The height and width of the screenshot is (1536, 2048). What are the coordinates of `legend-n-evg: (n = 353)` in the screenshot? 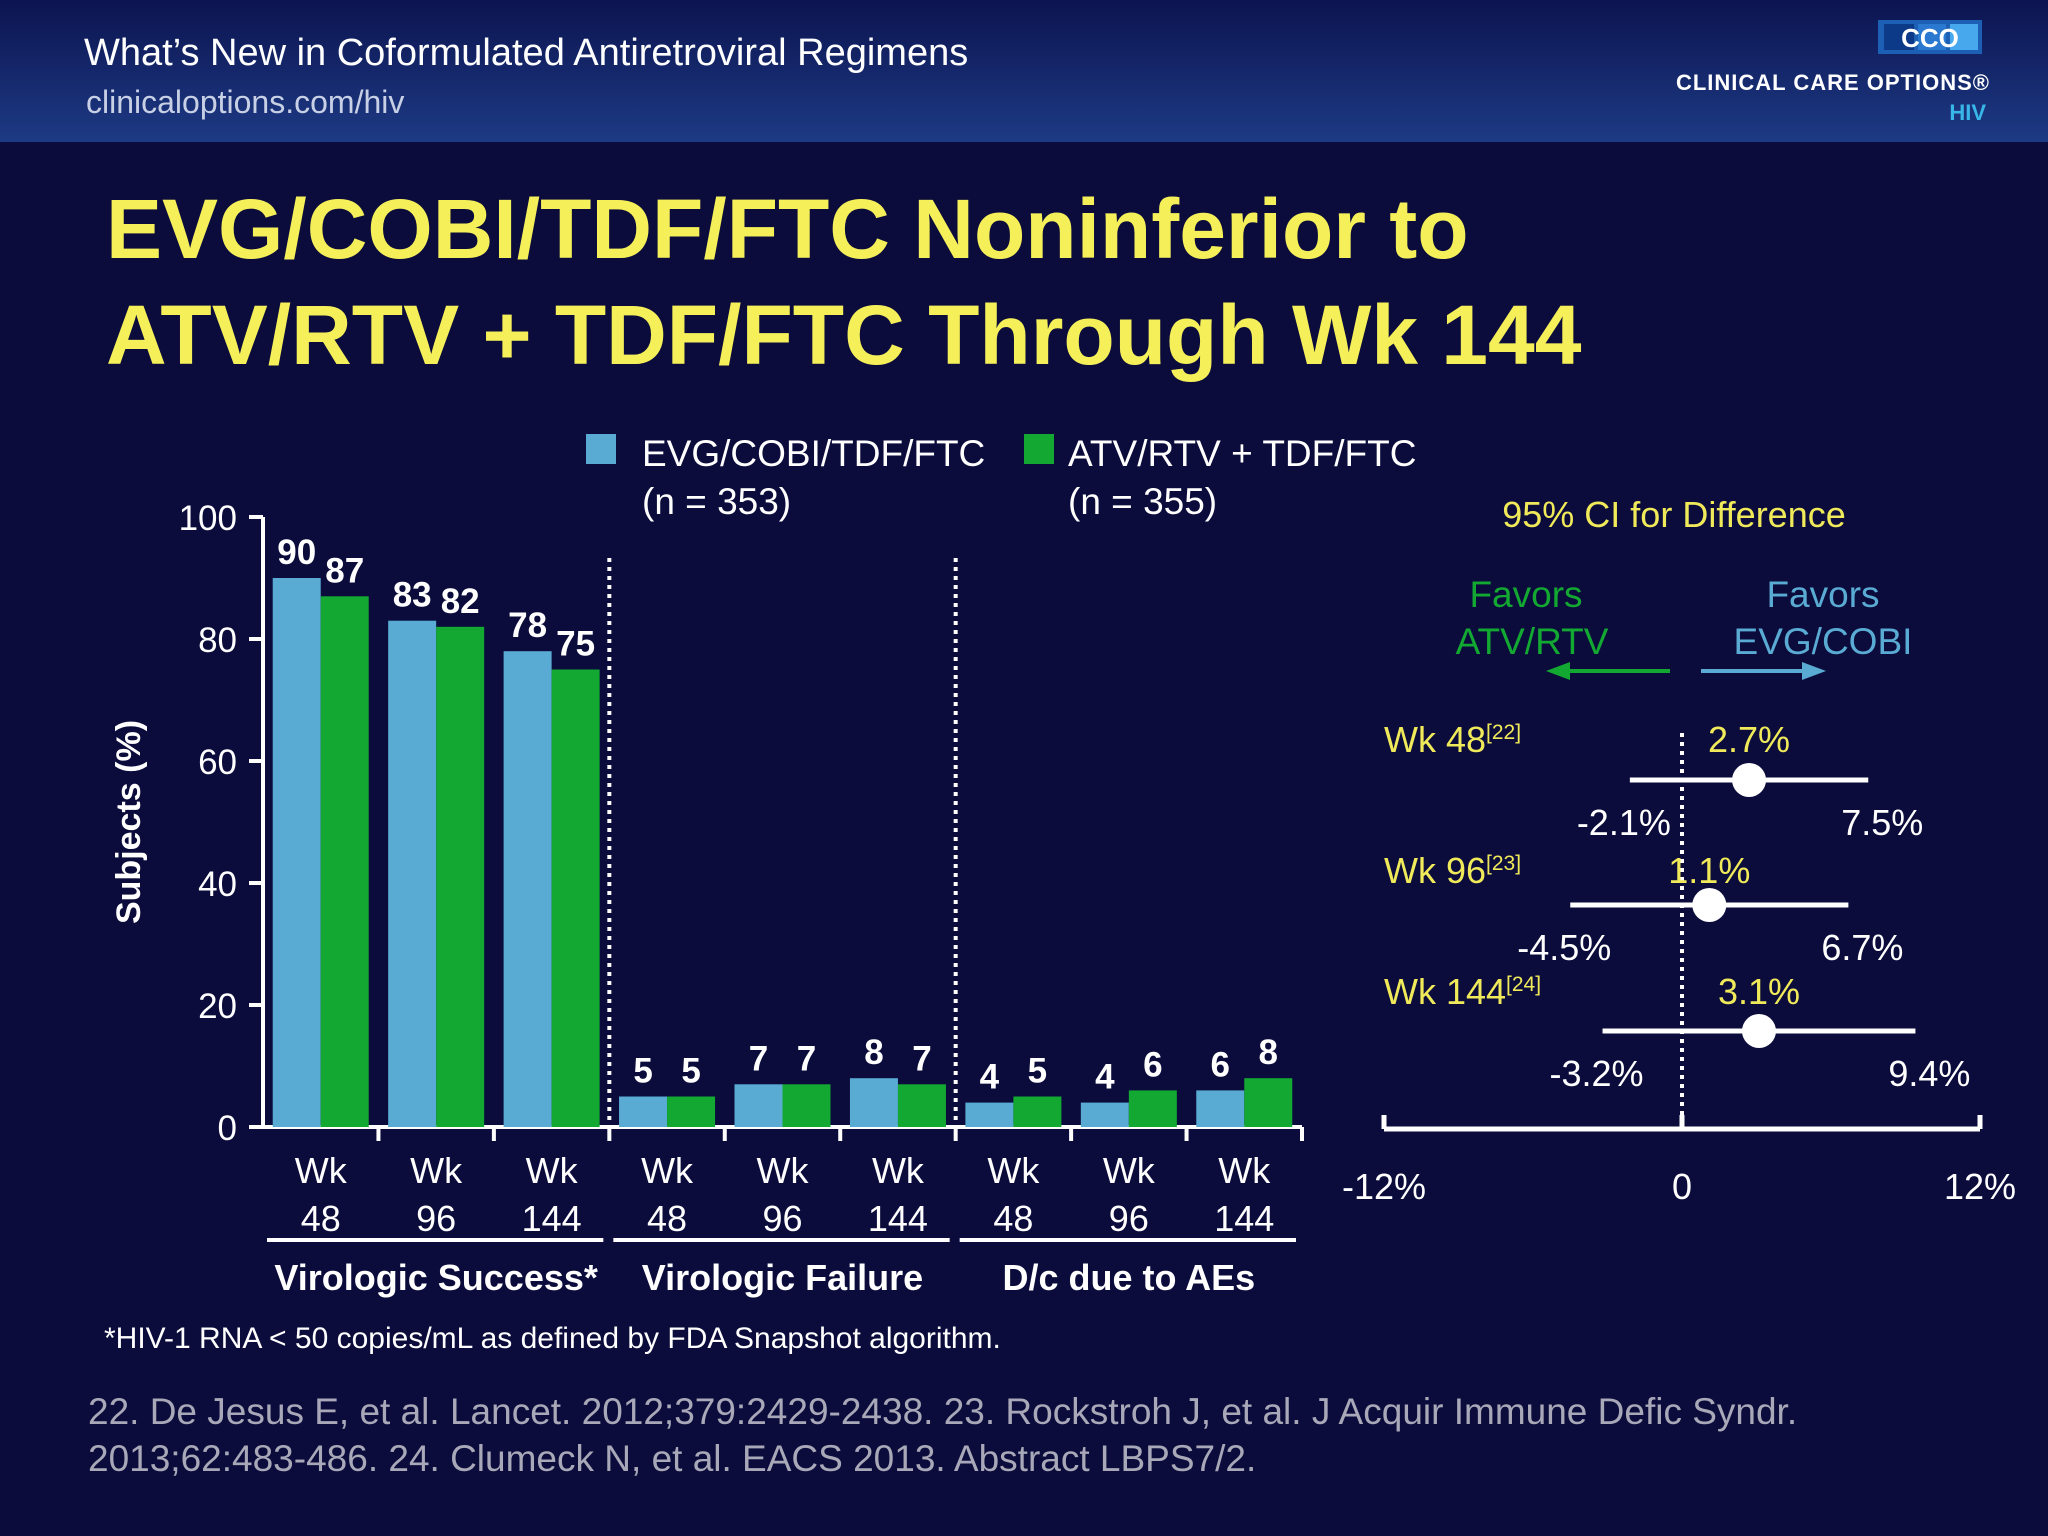 It's located at (716, 501).